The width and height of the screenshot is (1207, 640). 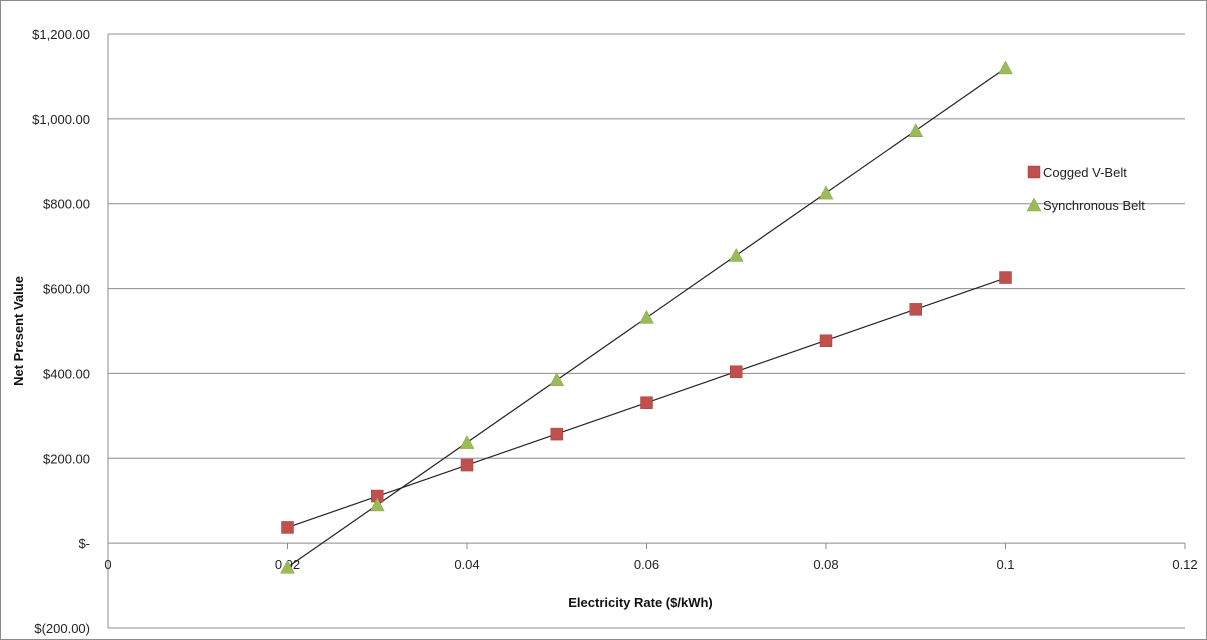 I want to click on legend: Cogged V-Belt Synchronous Belt, so click(x=1085, y=189).